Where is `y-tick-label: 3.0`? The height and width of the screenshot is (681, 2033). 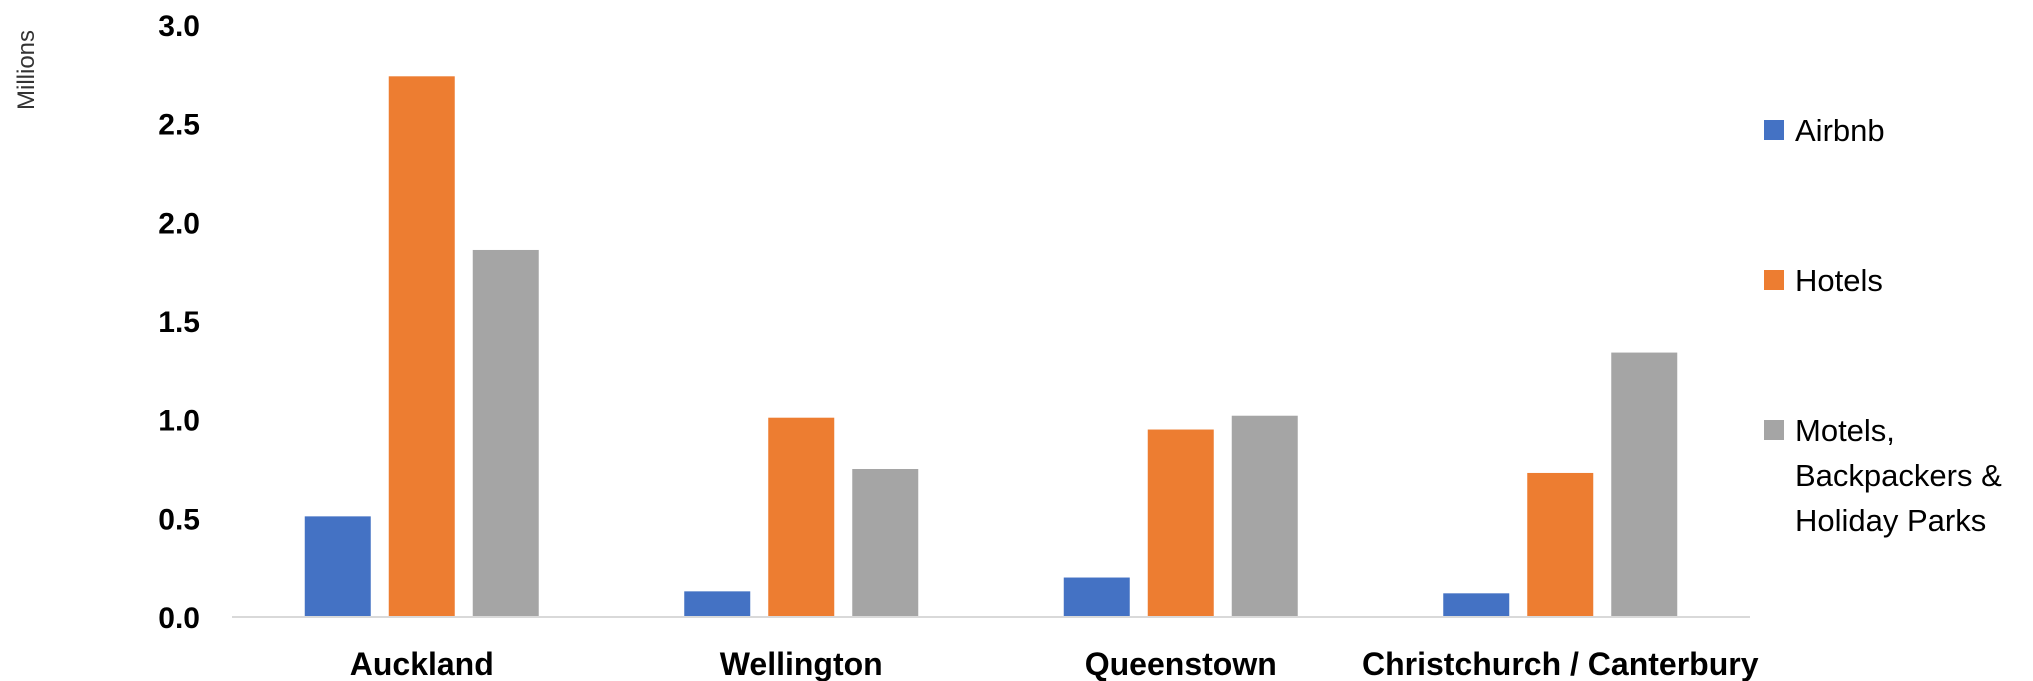
y-tick-label: 3.0 is located at coordinates (179, 26).